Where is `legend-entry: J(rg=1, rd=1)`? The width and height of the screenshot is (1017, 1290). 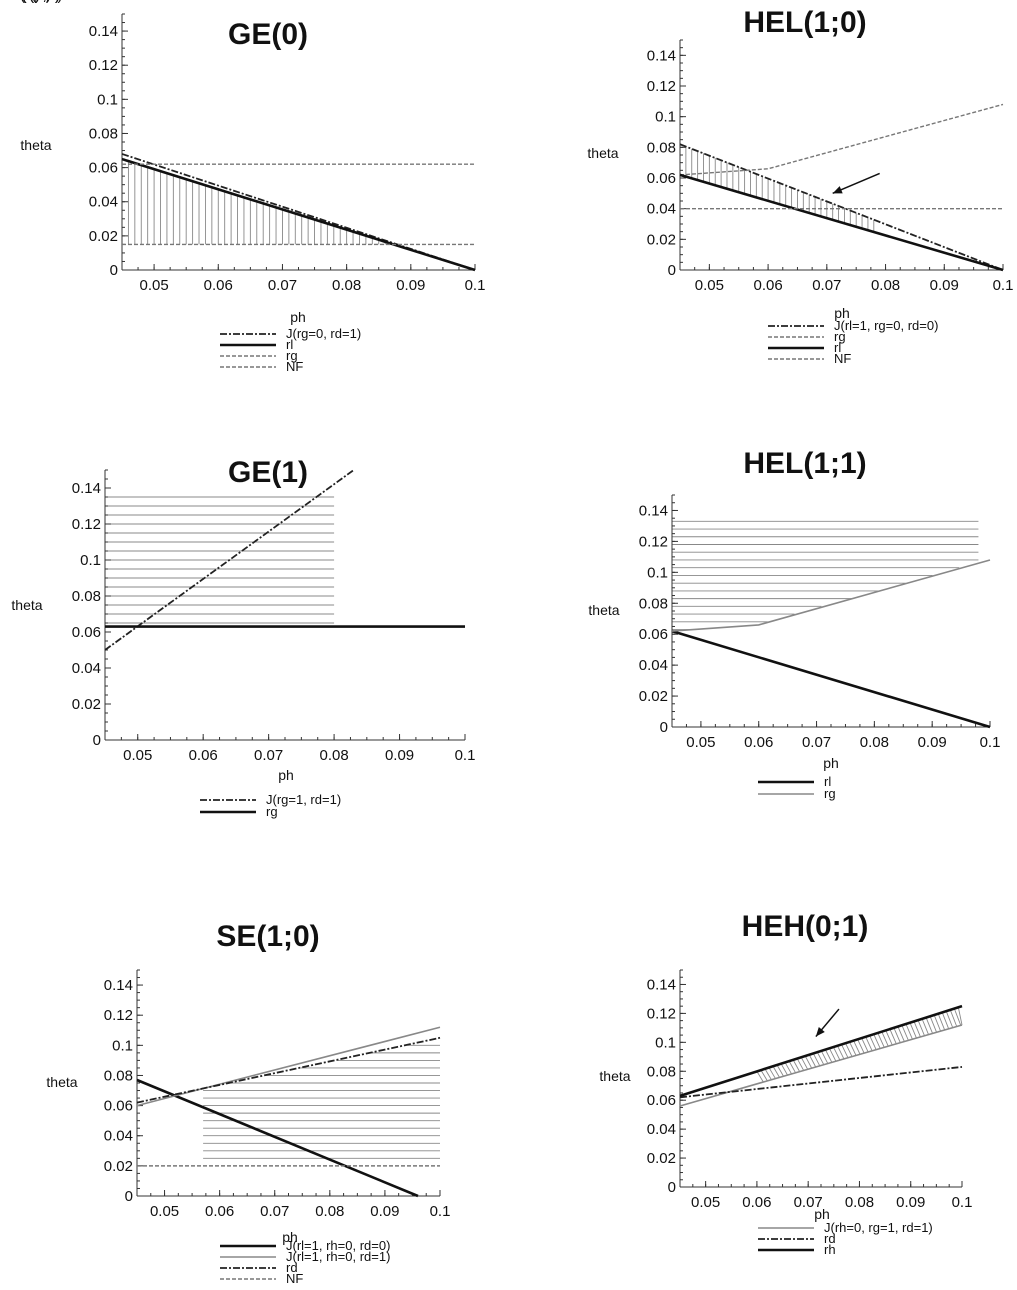
legend-entry: J(rg=1, rd=1) is located at coordinates (303, 799).